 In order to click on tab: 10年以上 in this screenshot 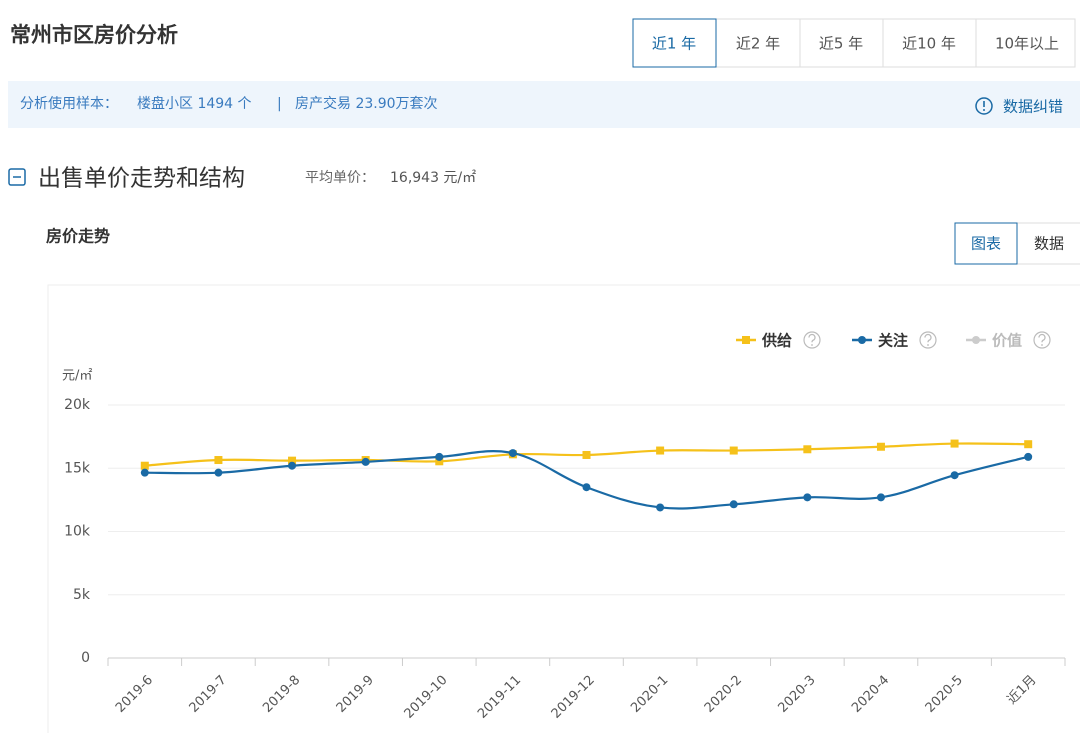, I will do `click(1027, 44)`.